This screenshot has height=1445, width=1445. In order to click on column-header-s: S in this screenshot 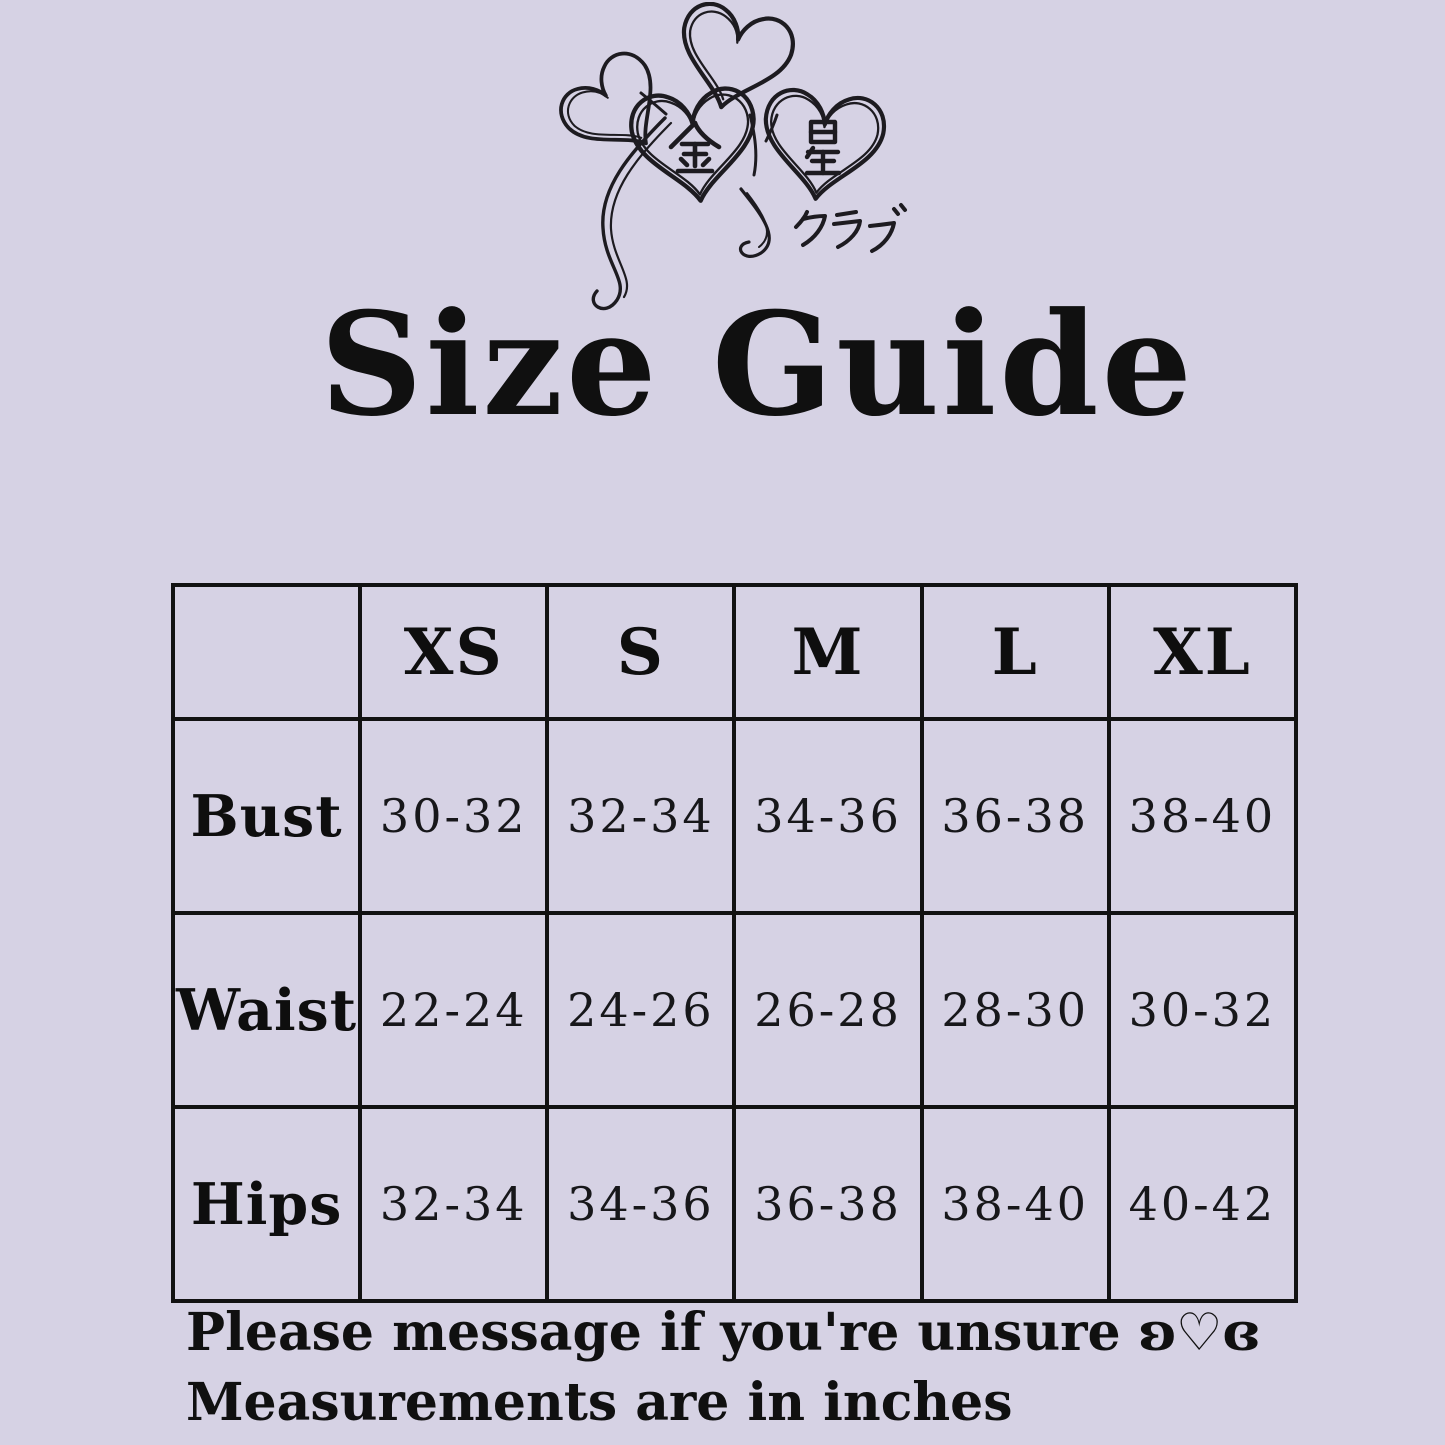, I will do `click(641, 652)`.